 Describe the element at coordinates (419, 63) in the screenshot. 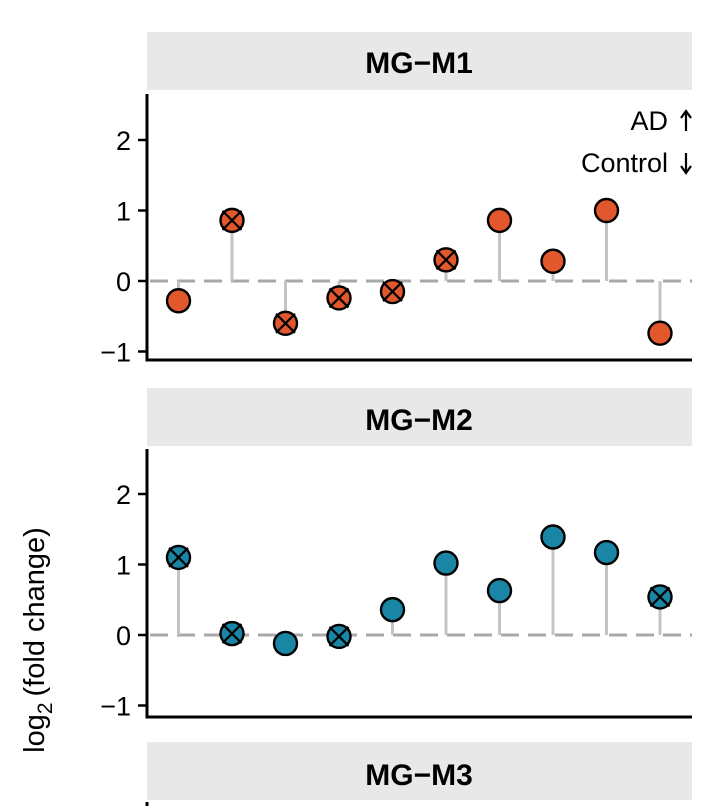

I see `strip-title-m1: MG−M1` at that location.